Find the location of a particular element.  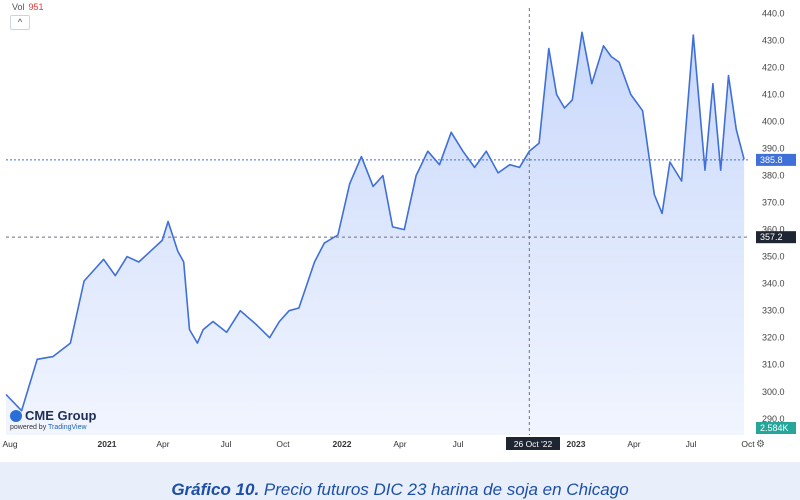

volume-label: 2.584K is located at coordinates (774, 428).